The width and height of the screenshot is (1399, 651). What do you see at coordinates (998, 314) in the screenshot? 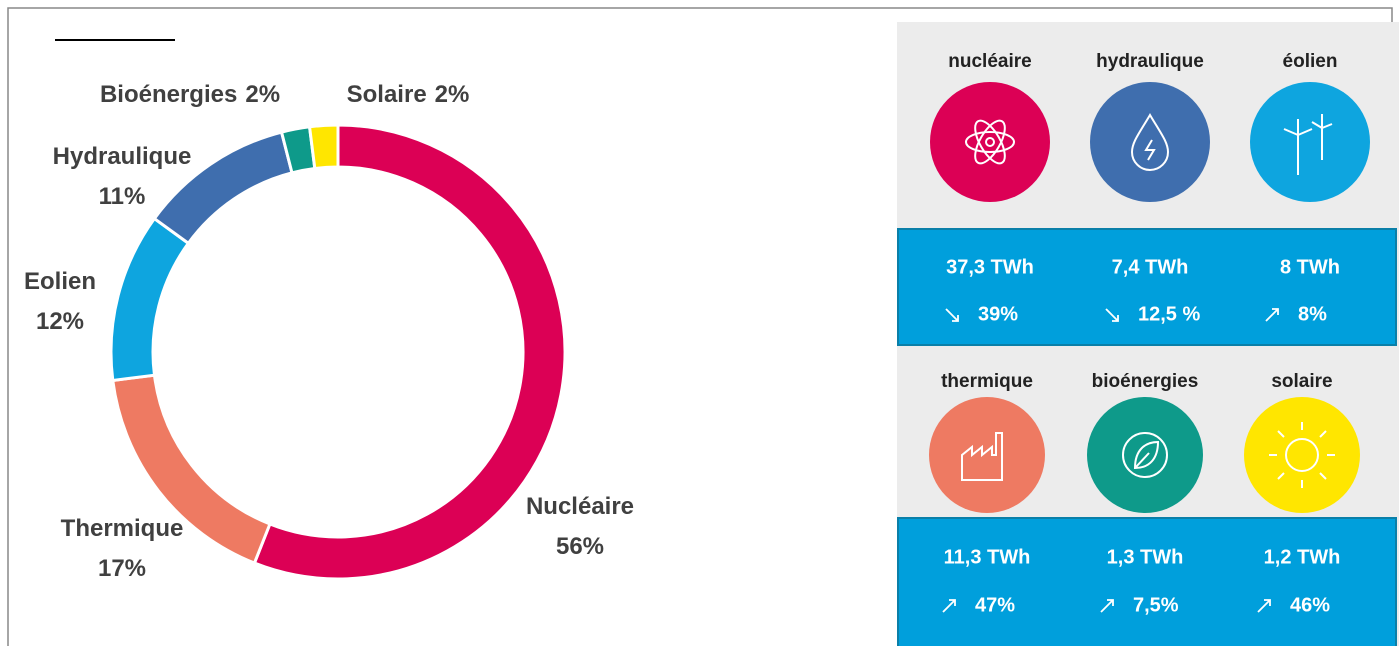
I see `tile-change: 39%` at bounding box center [998, 314].